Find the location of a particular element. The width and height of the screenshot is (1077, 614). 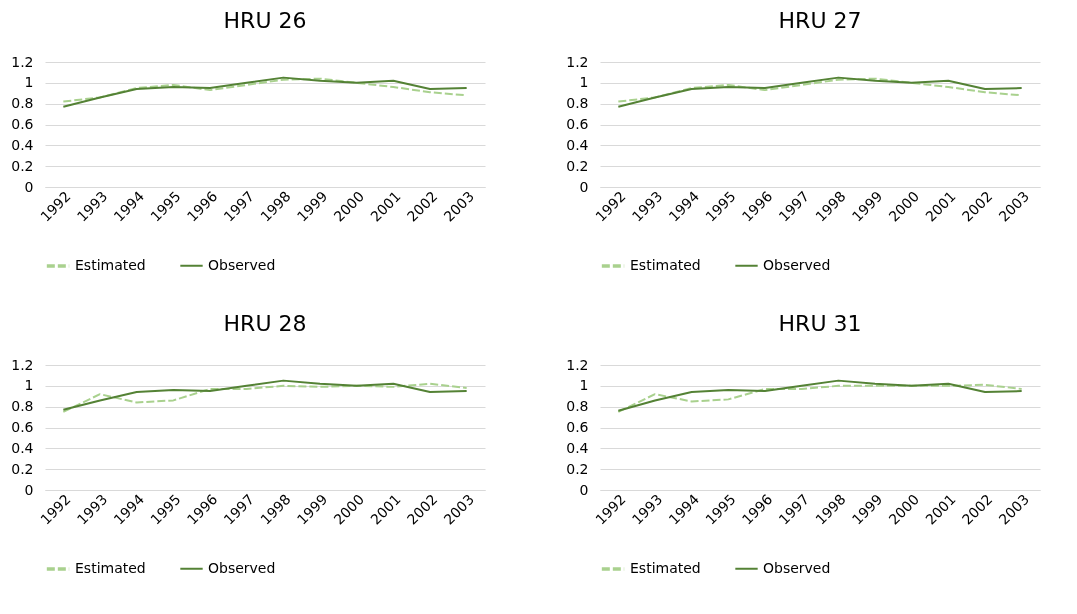

chart-title: HRU 31 is located at coordinates (820, 323).